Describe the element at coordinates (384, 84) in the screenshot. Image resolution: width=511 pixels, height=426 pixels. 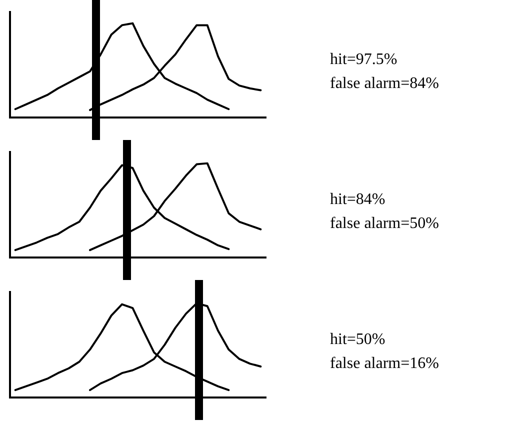
I see `text: false alarm=84%` at that location.